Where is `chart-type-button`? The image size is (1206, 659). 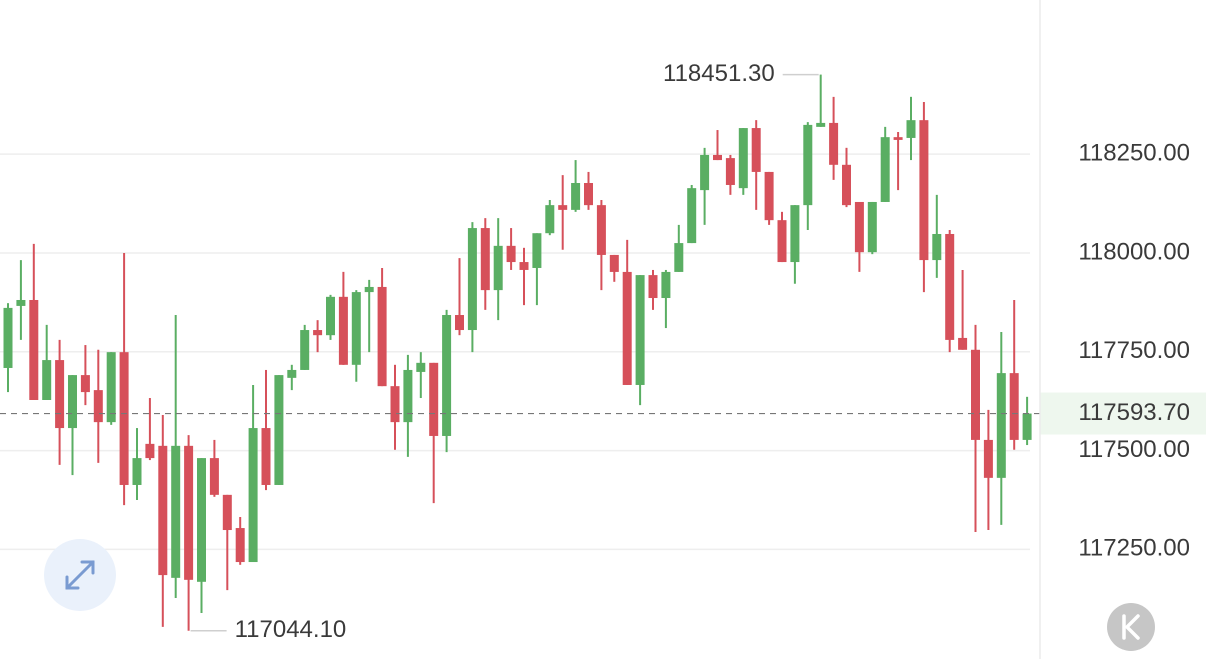 chart-type-button is located at coordinates (1131, 627).